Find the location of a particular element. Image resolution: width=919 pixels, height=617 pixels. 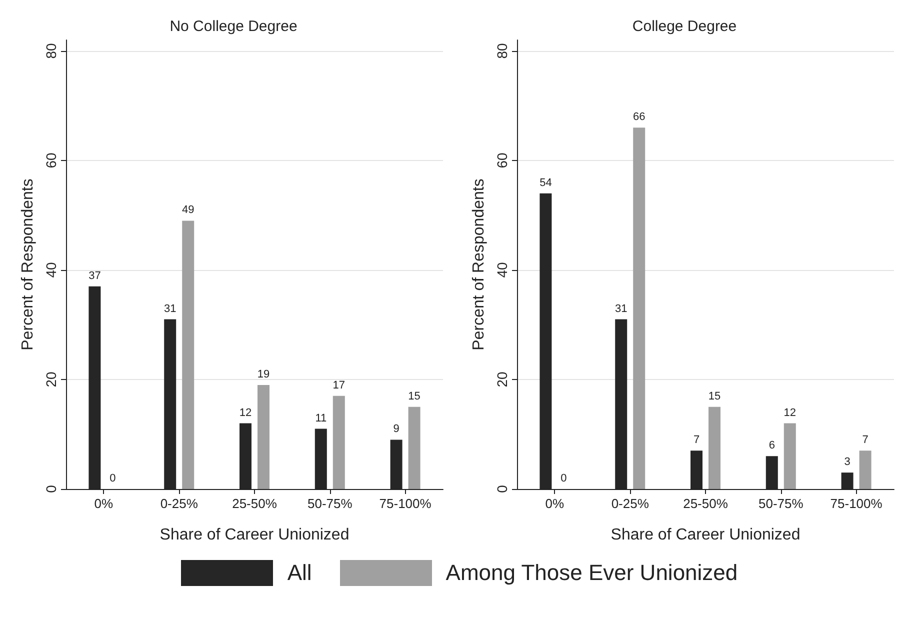

legend-label: Among Those Ever Unionized is located at coordinates (592, 573).